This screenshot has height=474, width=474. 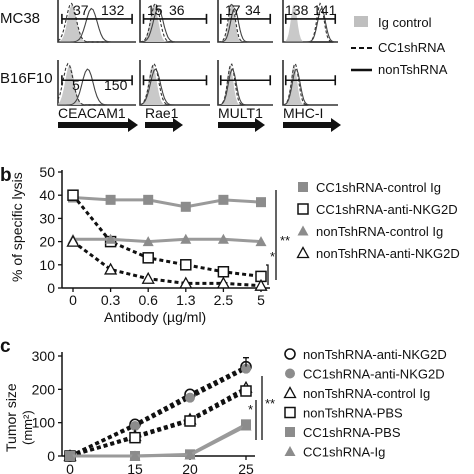 I want to click on legend-swatch-ig-control, so click(x=361, y=21).